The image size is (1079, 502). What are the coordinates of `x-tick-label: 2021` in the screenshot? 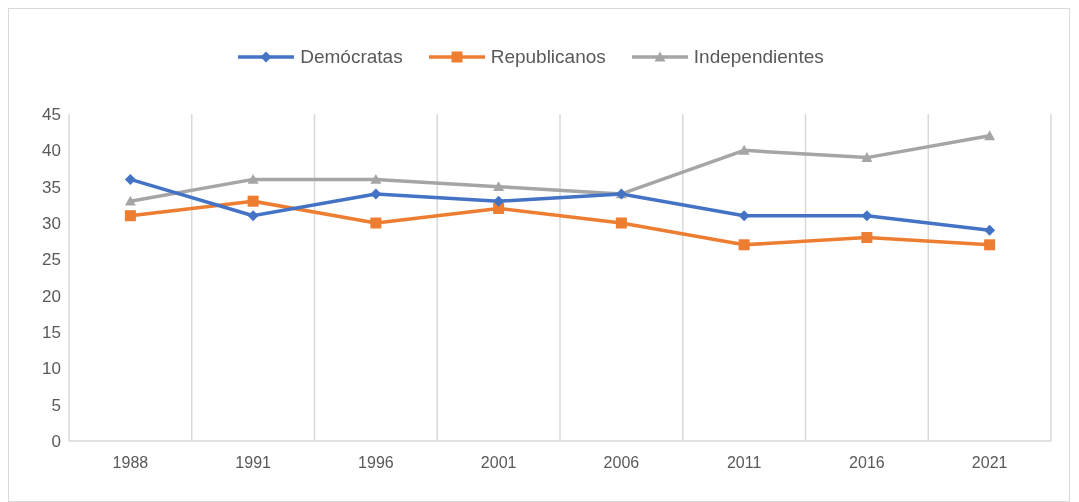 It's located at (989, 463).